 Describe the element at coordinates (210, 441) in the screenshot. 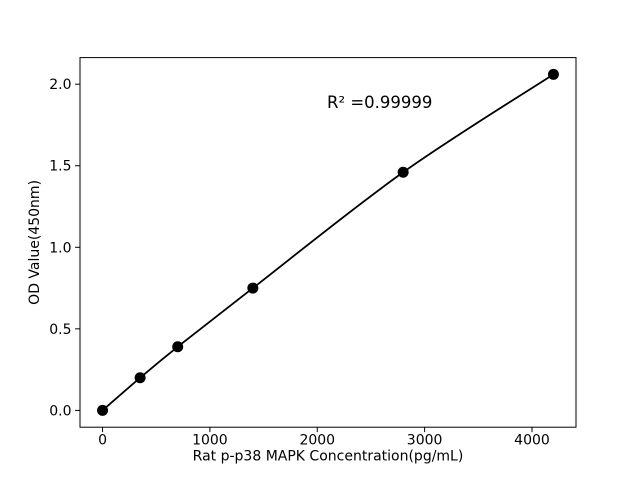

I see `x-tick-label: 1000` at that location.